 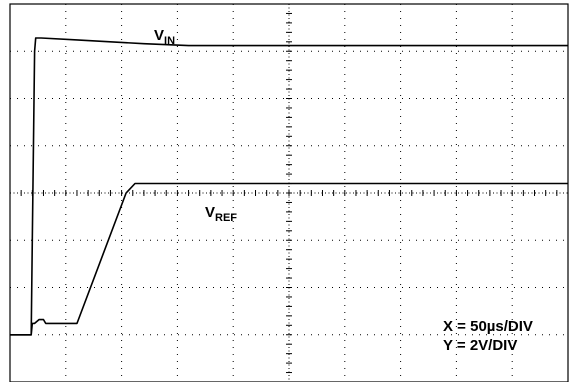 I want to click on series-label-vin: VIN, so click(x=165, y=37).